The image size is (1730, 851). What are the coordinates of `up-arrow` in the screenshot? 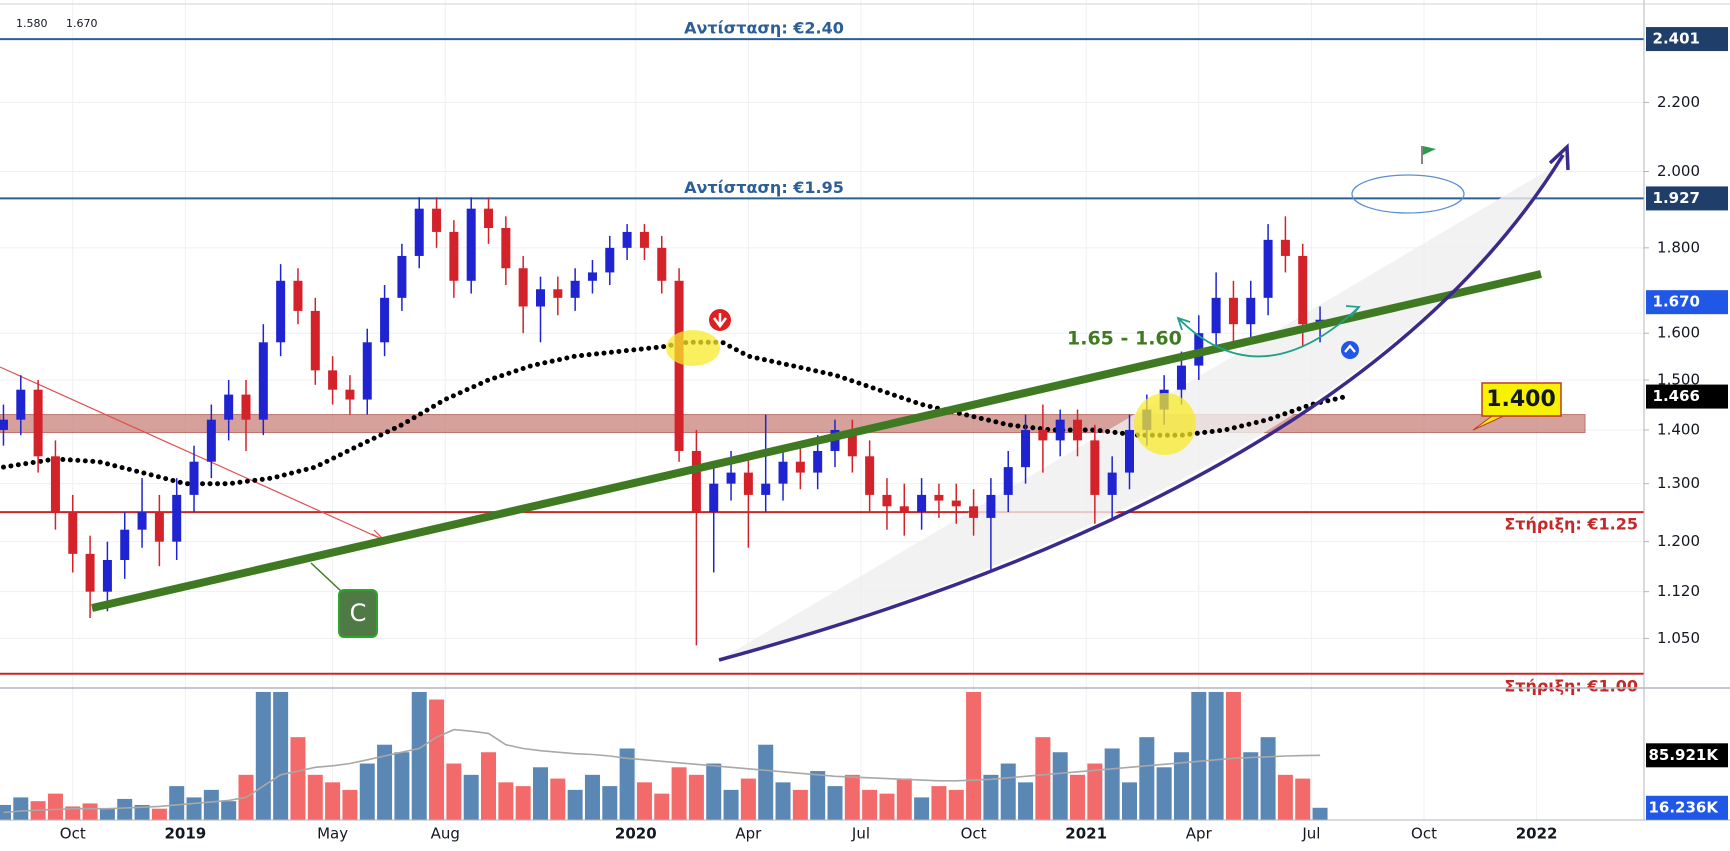 It's located at (1350, 348).